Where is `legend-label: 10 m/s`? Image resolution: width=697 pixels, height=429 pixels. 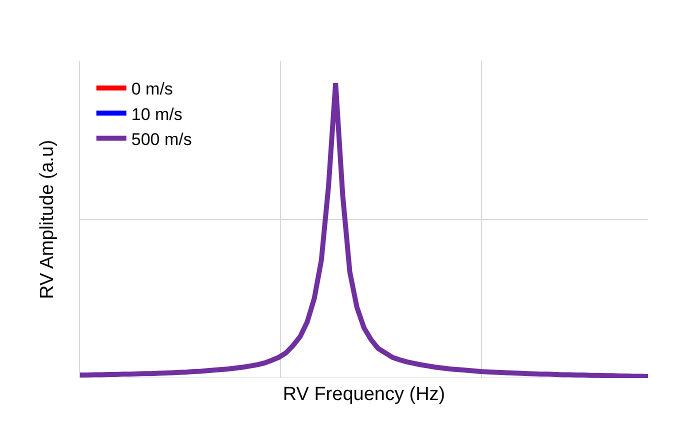 legend-label: 10 m/s is located at coordinates (156, 114).